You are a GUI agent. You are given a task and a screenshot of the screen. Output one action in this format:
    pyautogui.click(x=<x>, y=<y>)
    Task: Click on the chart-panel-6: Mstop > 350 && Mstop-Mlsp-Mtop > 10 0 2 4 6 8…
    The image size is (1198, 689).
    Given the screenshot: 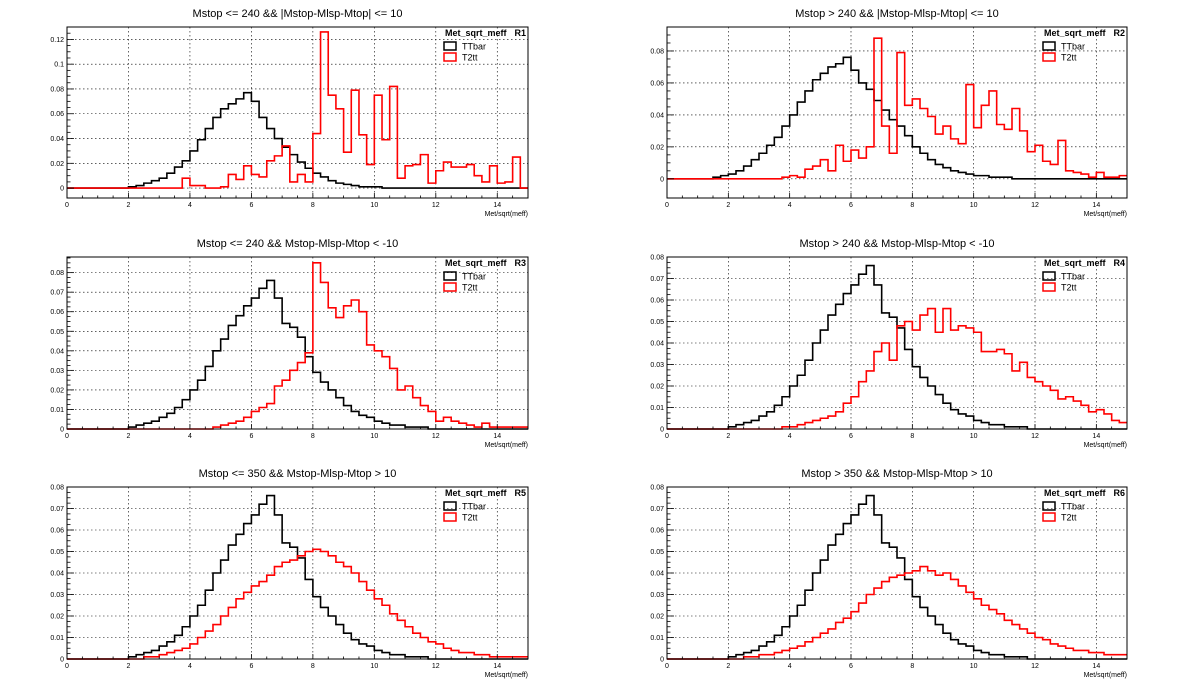 What is the action you would take?
    pyautogui.click(x=889, y=573)
    